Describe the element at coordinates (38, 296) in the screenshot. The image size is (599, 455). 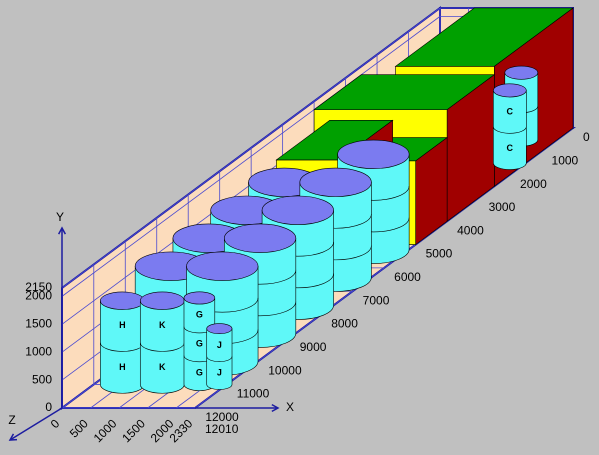
I see `y-tick-label: 2000` at that location.